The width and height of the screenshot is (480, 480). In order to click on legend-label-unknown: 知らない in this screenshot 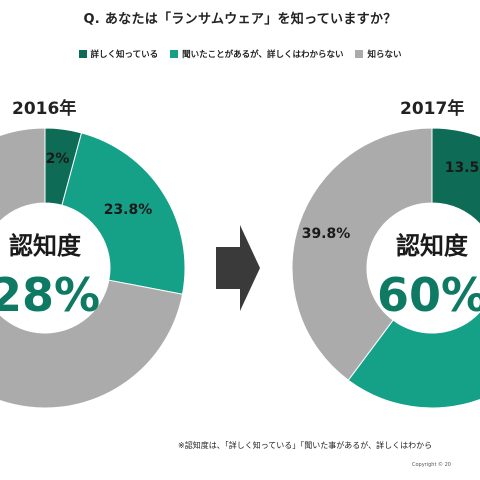, I will do `click(384, 55)`.